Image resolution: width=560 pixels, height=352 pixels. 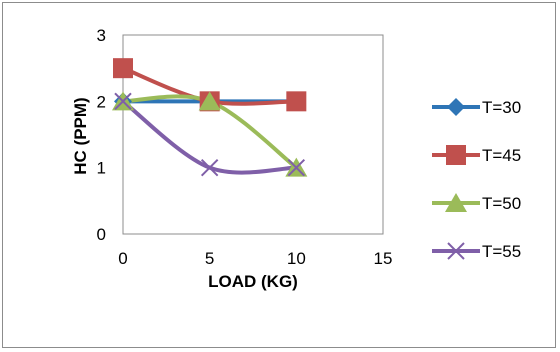 I want to click on legend-label: T=30, so click(x=501, y=107).